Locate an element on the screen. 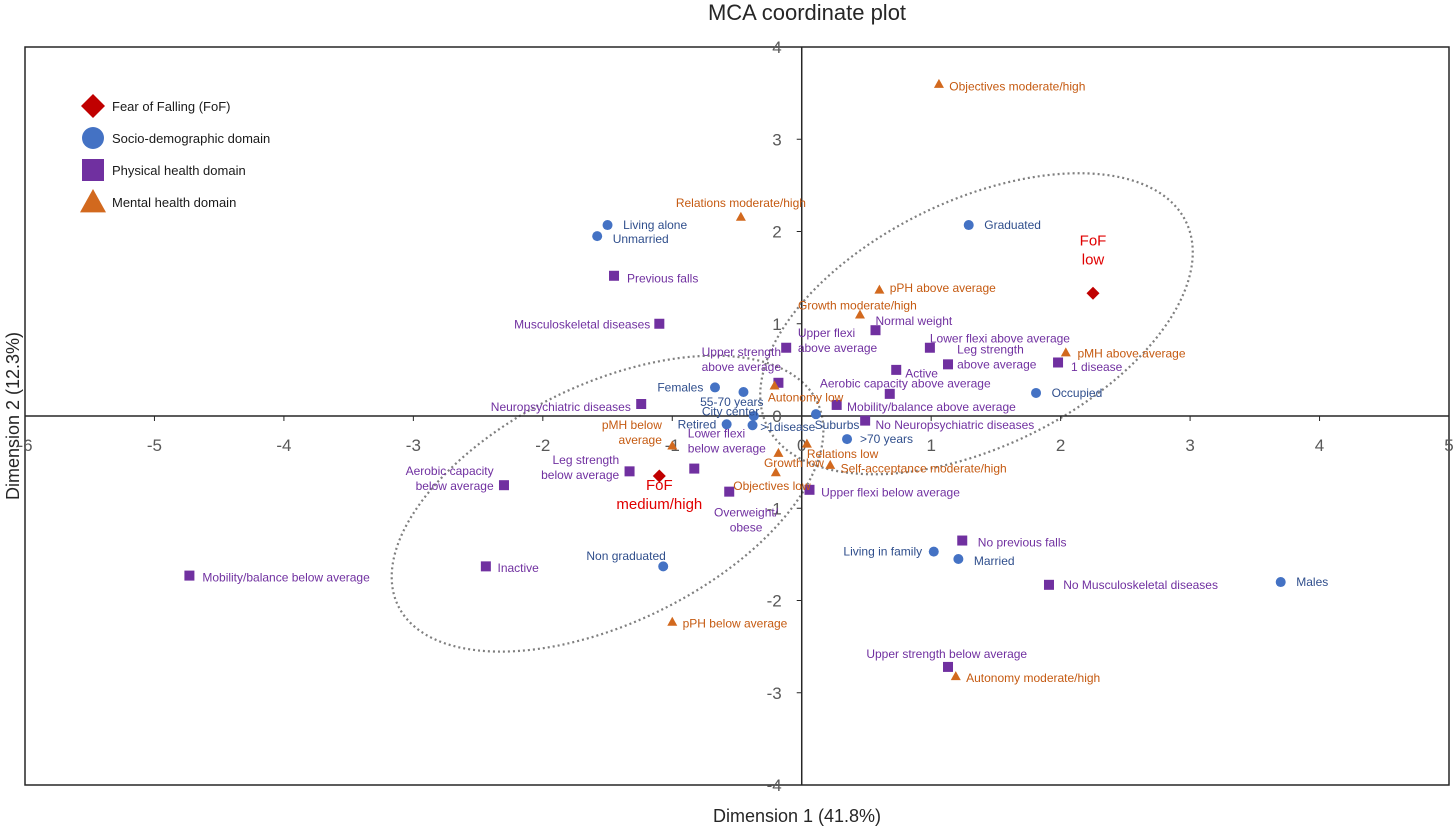  label-relations-low: Relations low is located at coordinates (843, 454).